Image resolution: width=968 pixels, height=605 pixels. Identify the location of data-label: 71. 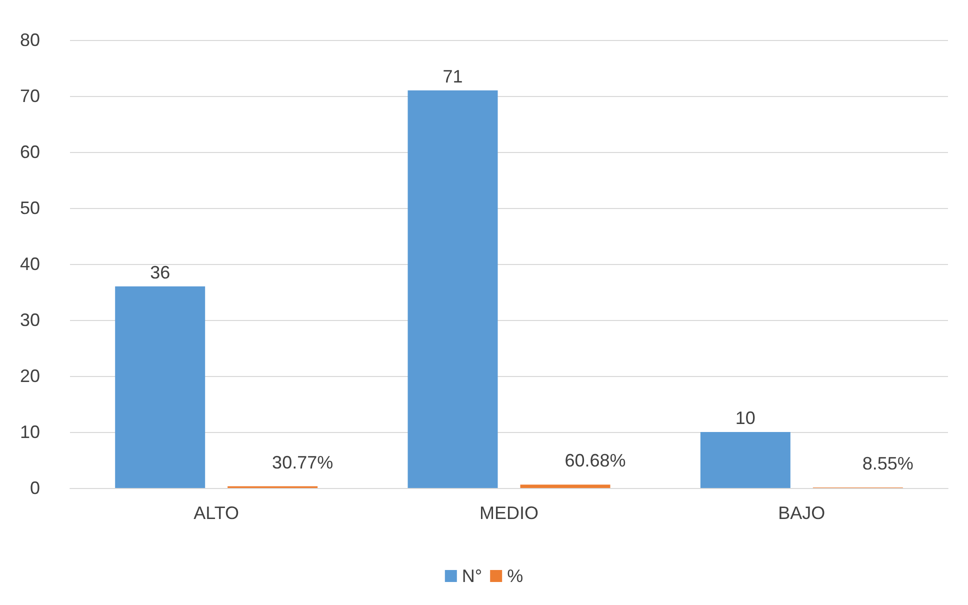
(452, 76).